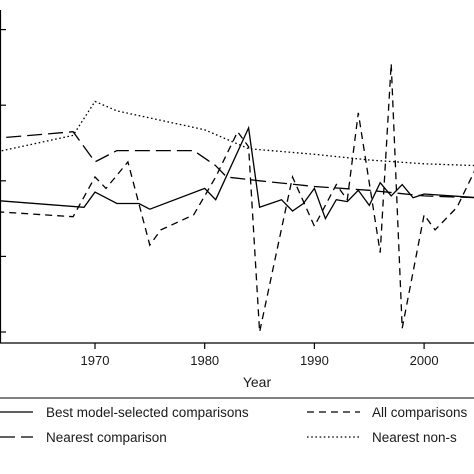 The height and width of the screenshot is (474, 474). I want to click on x-tick-label-1980: 1980, so click(204, 360).